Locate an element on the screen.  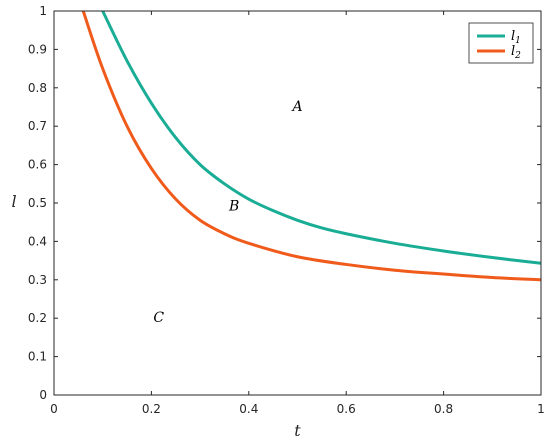
y-tick-label: 0 is located at coordinates (43, 395).